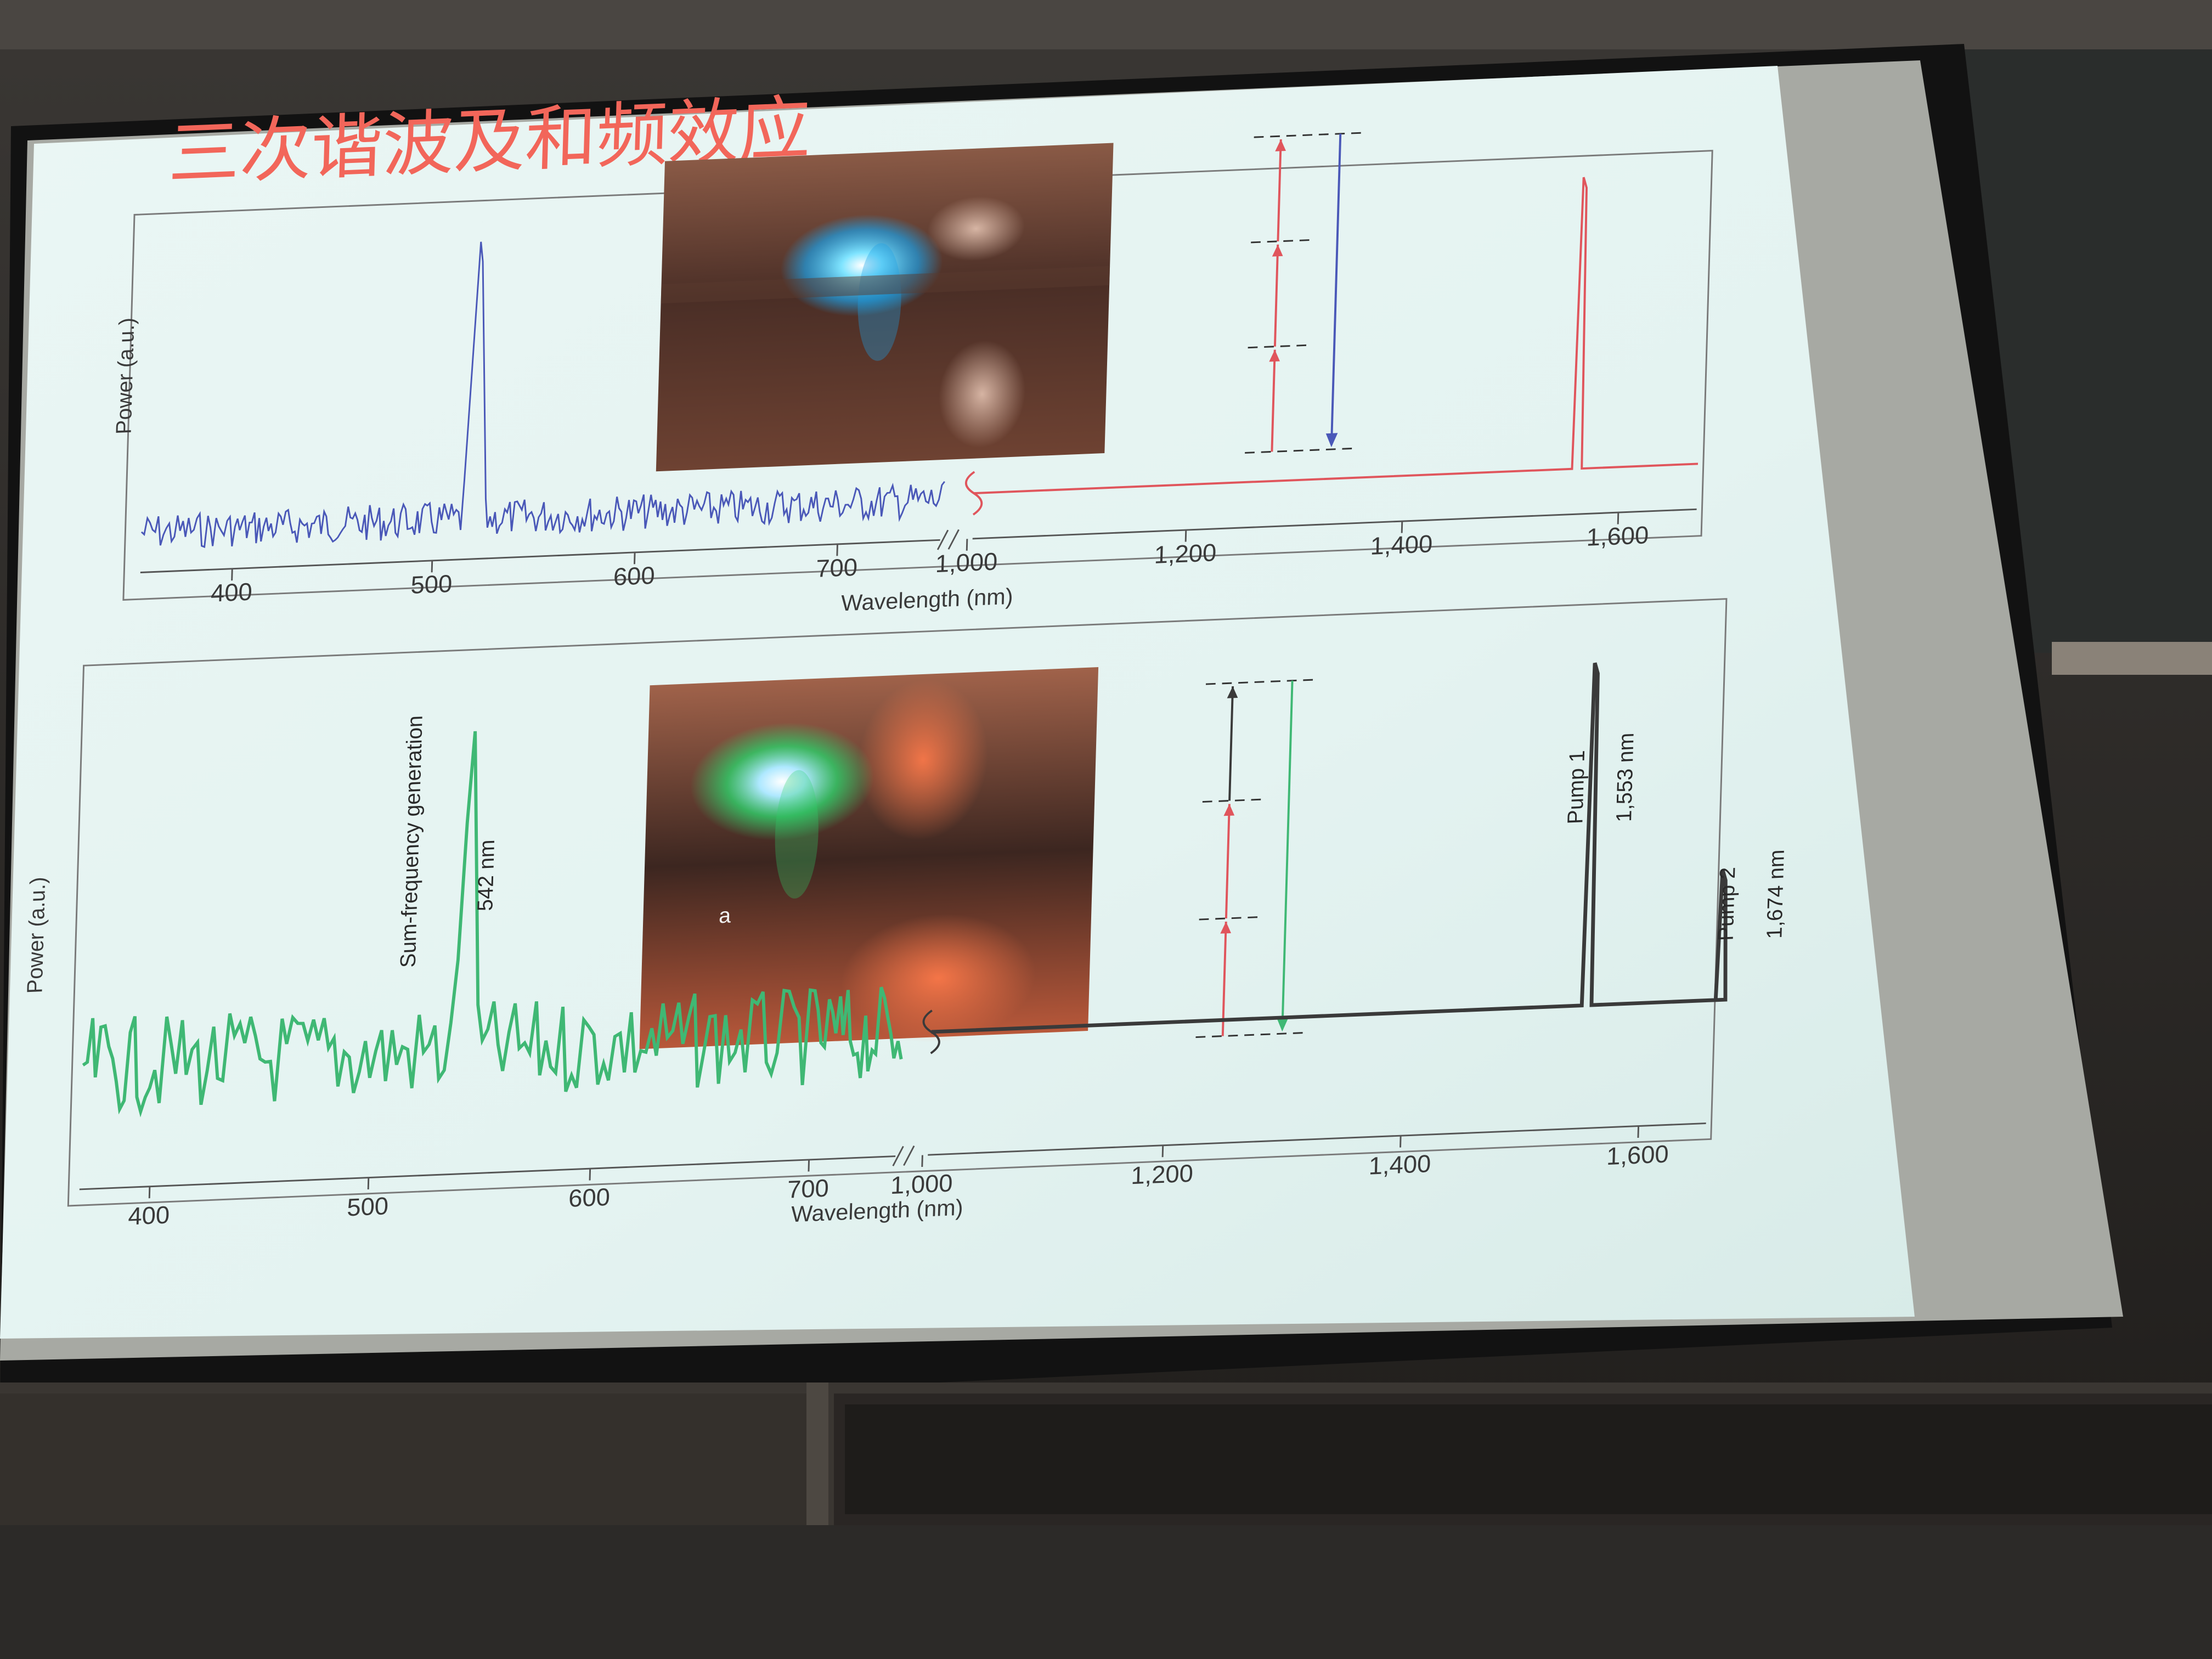 The height and width of the screenshot is (1659, 2212). Describe the element at coordinates (869, 858) in the screenshot. I see `inset-image-bottom: a` at that location.